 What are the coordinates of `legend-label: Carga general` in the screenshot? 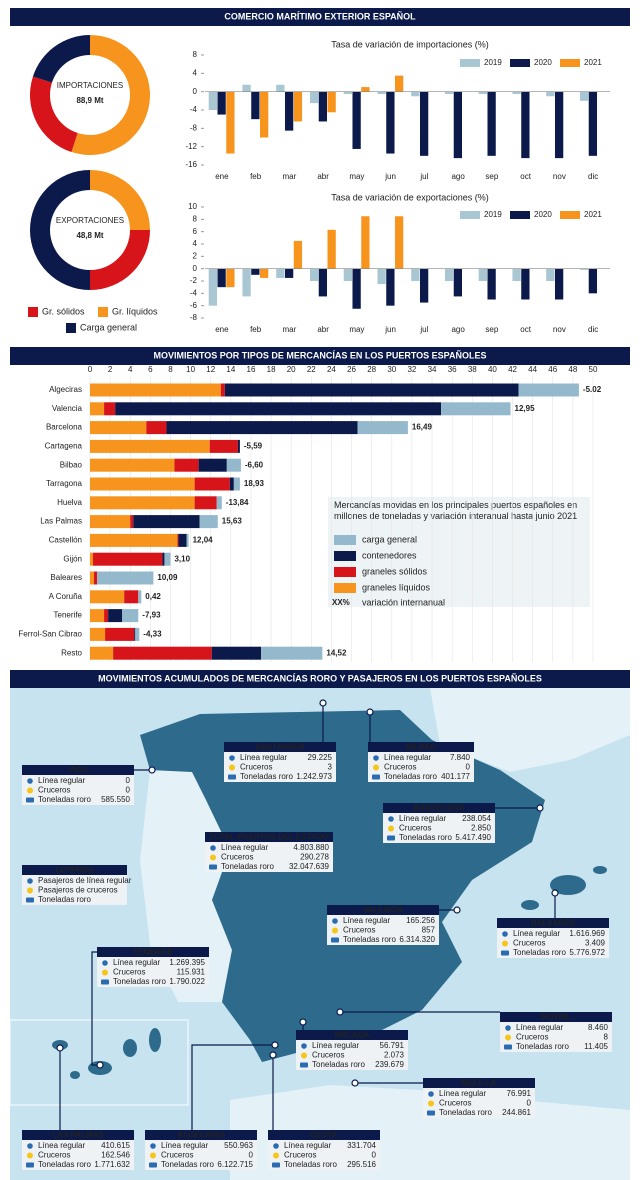 It's located at (108, 327).